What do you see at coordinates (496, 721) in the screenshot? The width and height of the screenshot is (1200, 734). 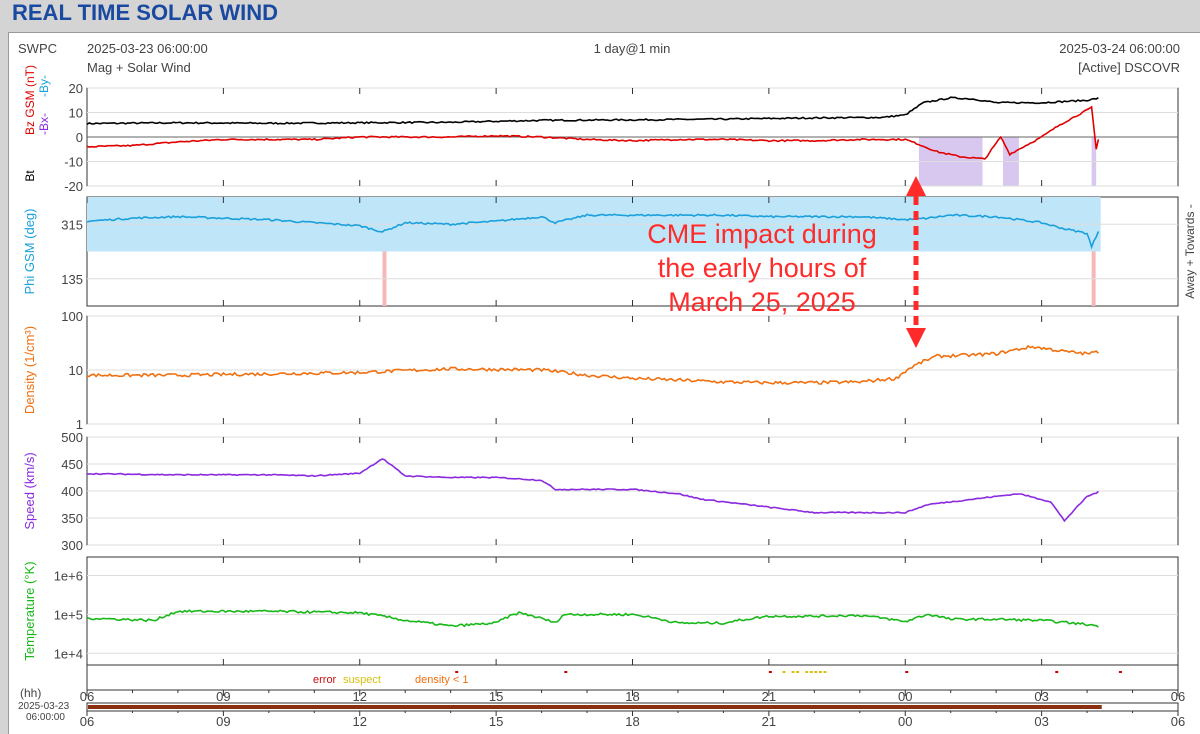 I see `time-tick-label-bottom: 15` at bounding box center [496, 721].